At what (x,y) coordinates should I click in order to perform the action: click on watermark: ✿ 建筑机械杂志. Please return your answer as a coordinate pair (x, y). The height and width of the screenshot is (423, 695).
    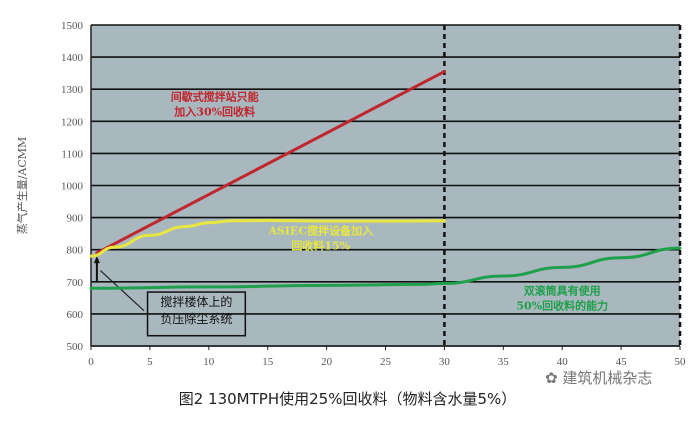
    Looking at the image, I should click on (599, 378).